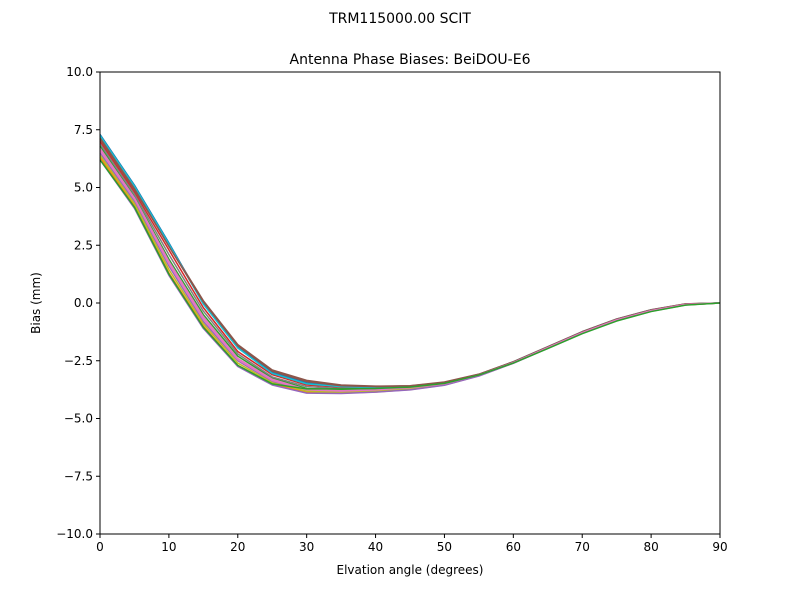 This screenshot has height=600, width=800. I want to click on y-tick-label: −2.5, so click(78, 361).